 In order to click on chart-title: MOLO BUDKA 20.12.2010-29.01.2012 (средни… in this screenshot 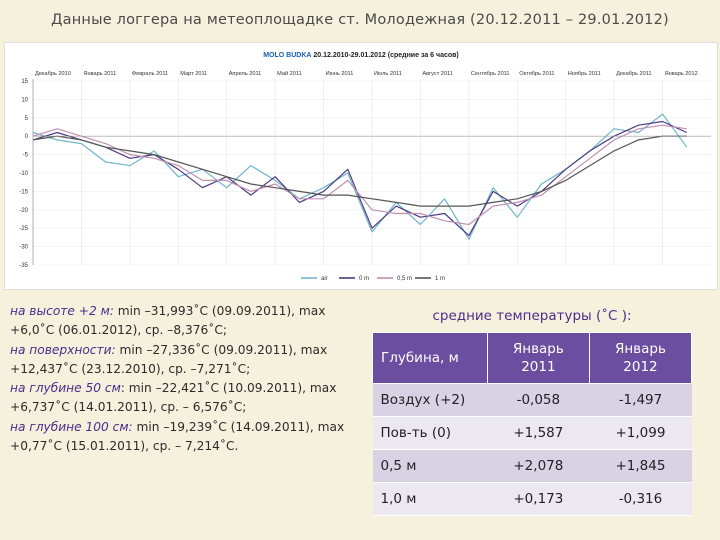, I will do `click(361, 55)`.